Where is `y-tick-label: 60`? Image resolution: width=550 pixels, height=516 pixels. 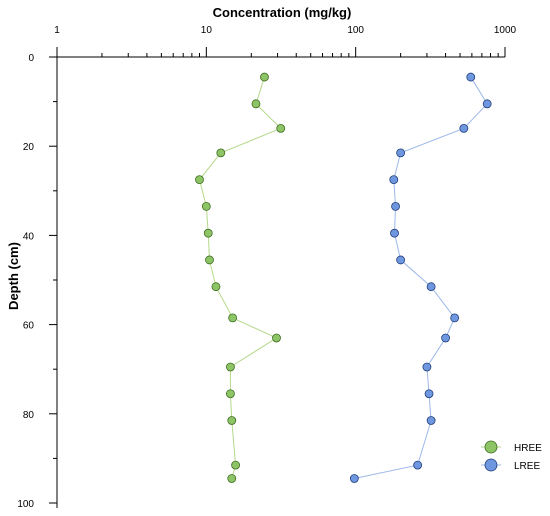
y-tick-label: 60 is located at coordinates (29, 326).